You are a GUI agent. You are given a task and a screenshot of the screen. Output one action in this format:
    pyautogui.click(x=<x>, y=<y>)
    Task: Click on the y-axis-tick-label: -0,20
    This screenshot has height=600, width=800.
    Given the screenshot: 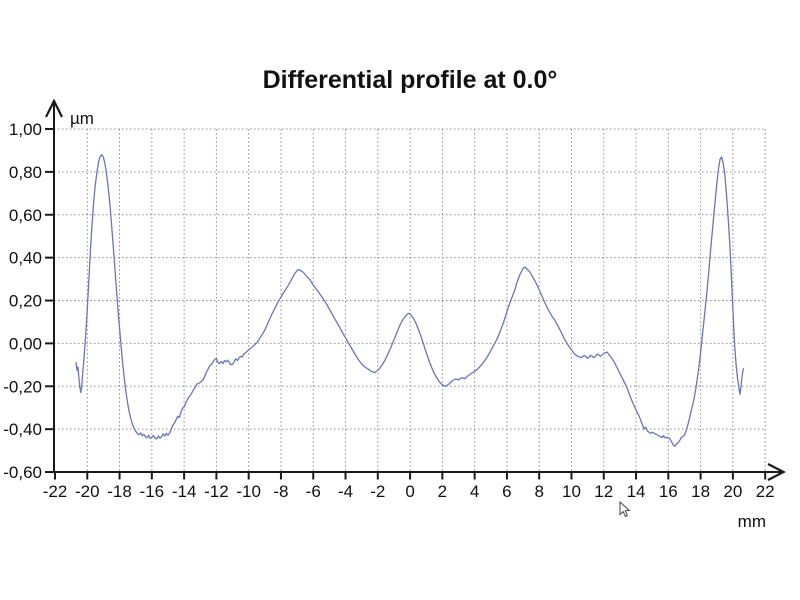 What is the action you would take?
    pyautogui.click(x=22, y=386)
    